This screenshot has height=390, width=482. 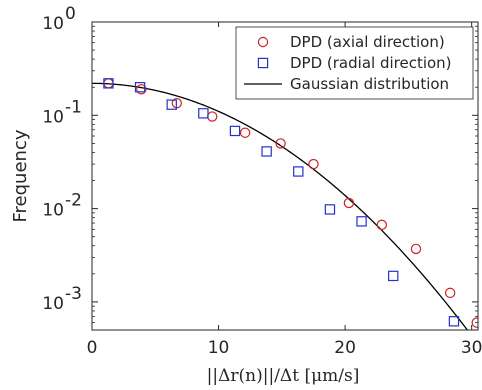 I want to click on x-tick-label: 0, so click(x=92, y=348).